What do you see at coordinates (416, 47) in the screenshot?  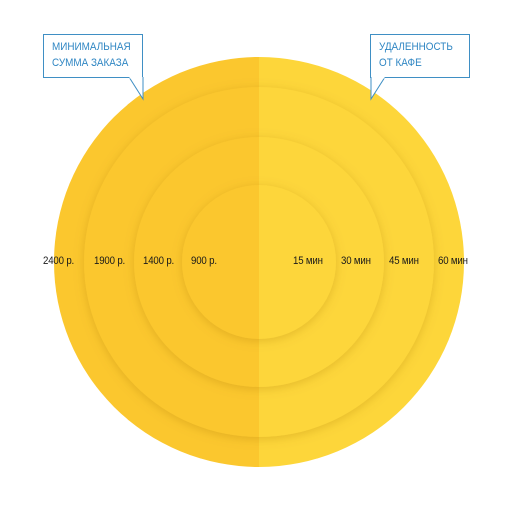 I see `distance-callout-line1: УДАЛЕННОСТЬ` at bounding box center [416, 47].